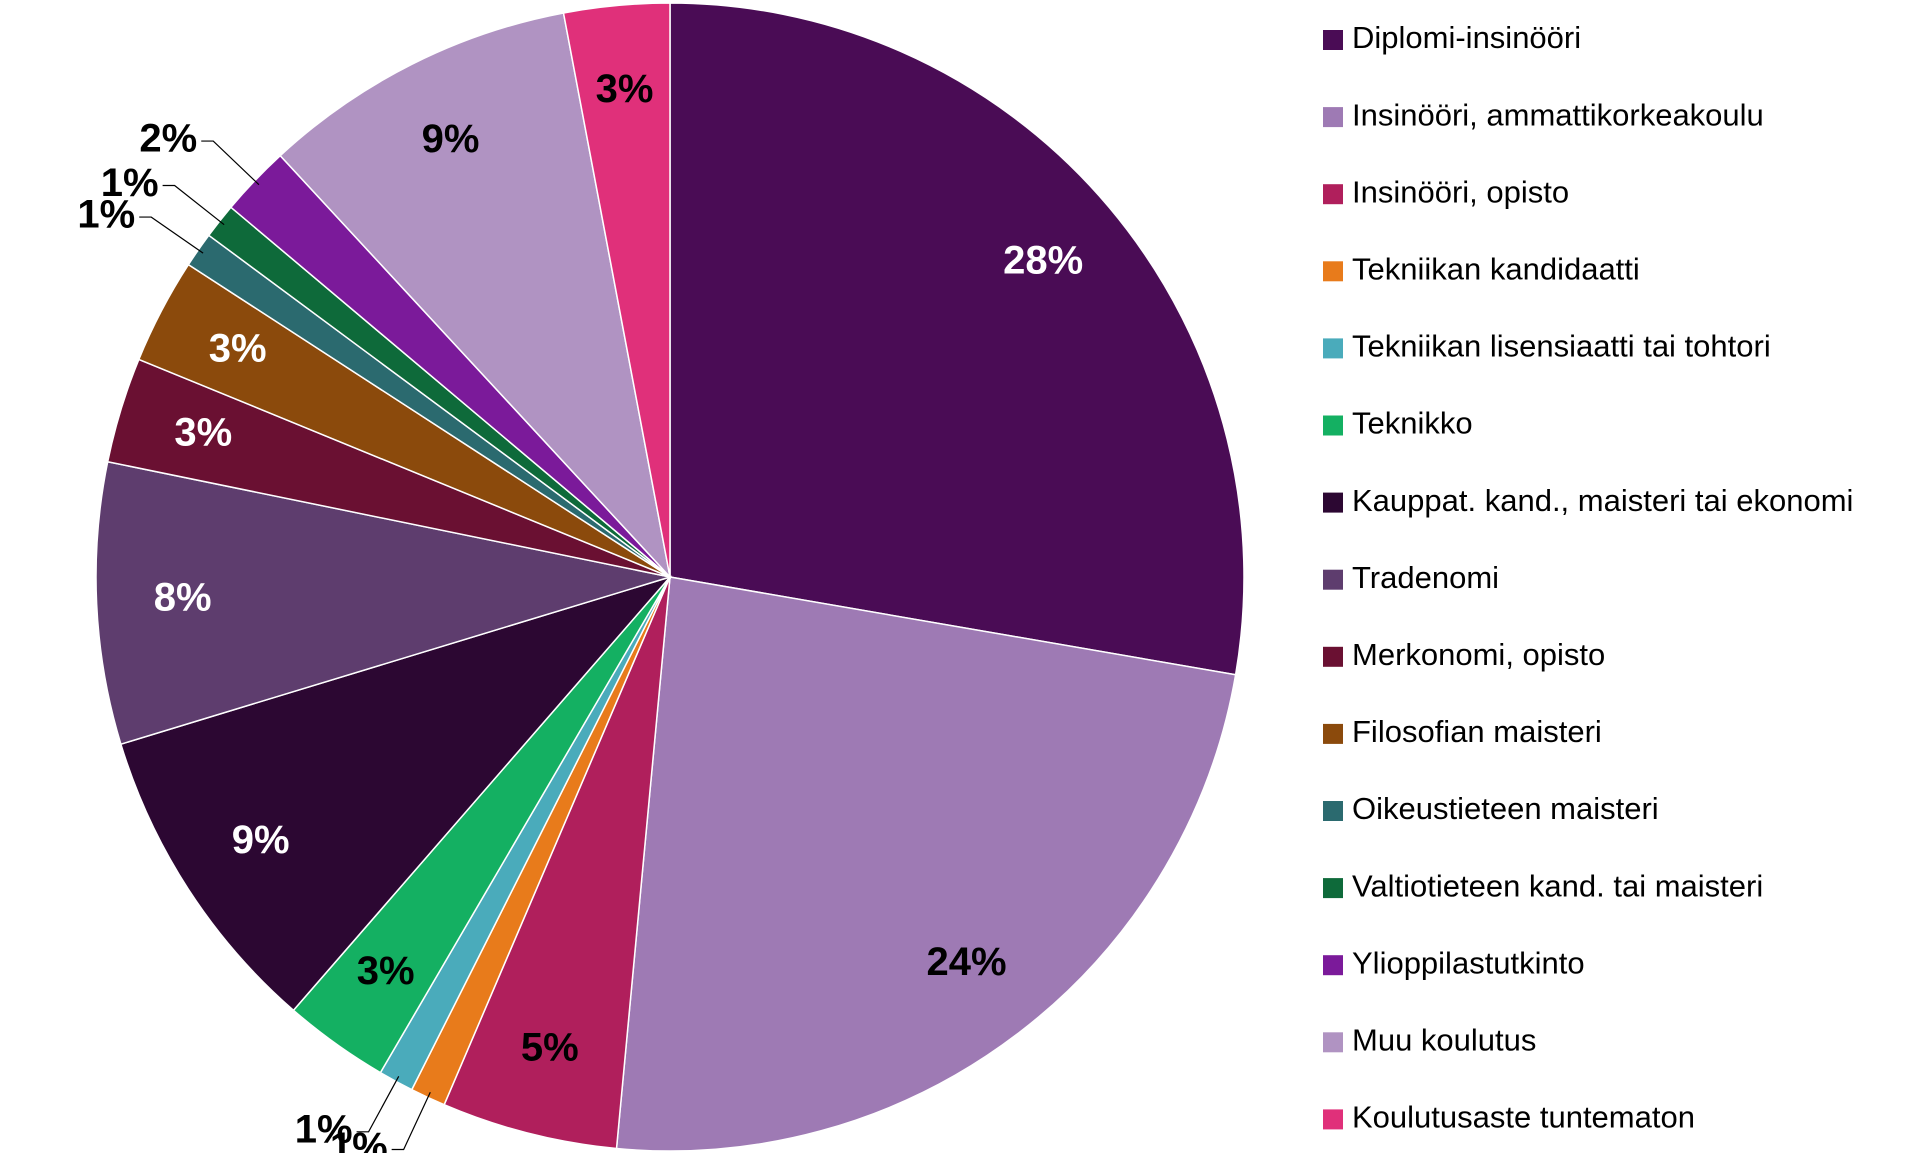  Describe the element at coordinates (1425, 577) in the screenshot. I see `legend-label: Tradenomi` at that location.